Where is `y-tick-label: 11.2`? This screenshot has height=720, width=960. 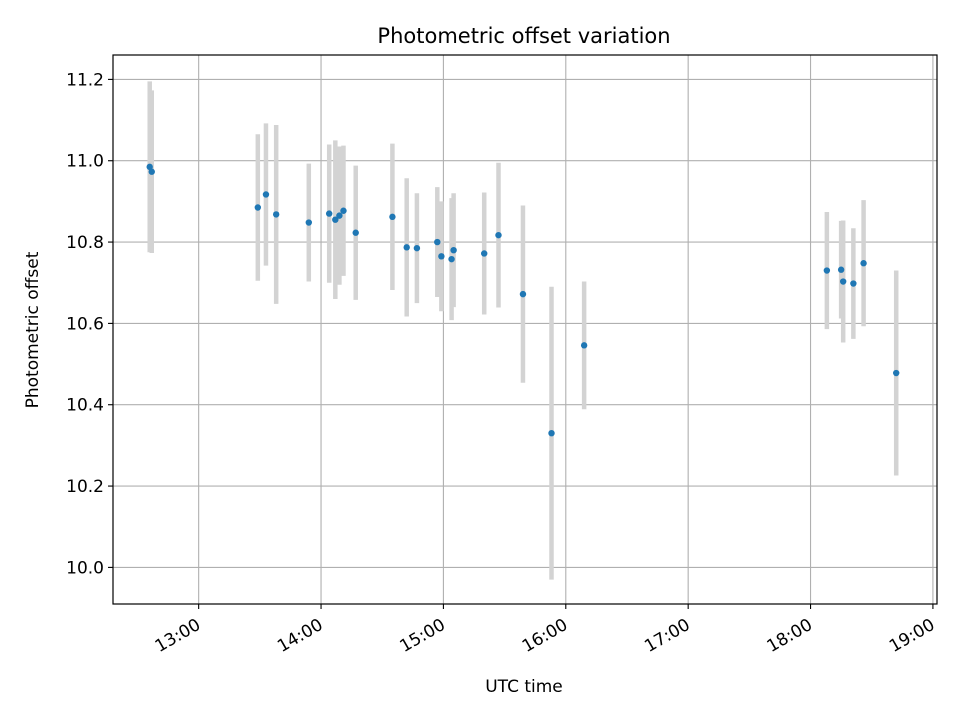 y-tick-label: 11.2 is located at coordinates (85, 80).